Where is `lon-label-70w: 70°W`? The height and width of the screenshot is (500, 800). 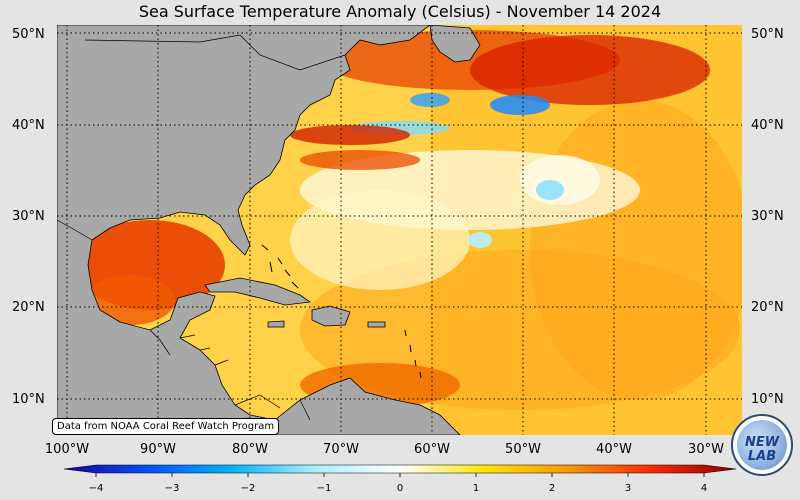
lon-label-70w: 70°W is located at coordinates (341, 449).